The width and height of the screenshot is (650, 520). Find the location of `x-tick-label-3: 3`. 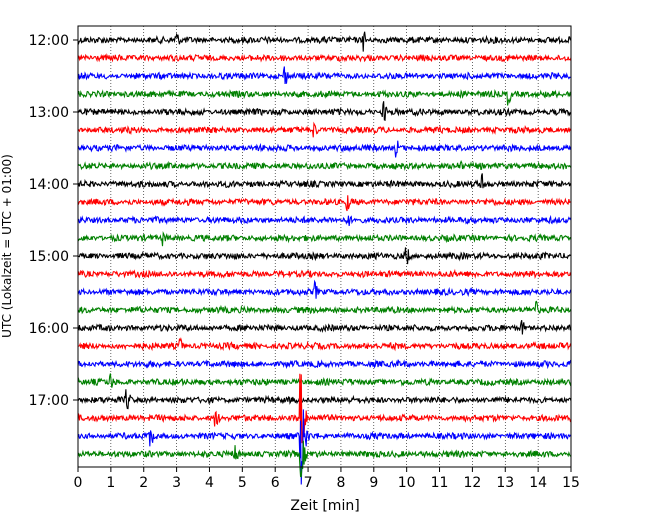

x-tick-label-3: 3 is located at coordinates (176, 483).